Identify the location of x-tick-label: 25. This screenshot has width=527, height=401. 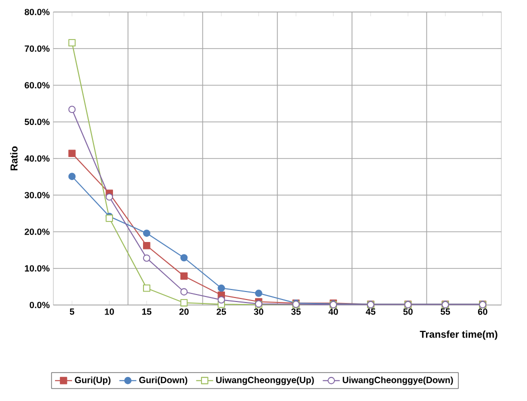
(221, 311).